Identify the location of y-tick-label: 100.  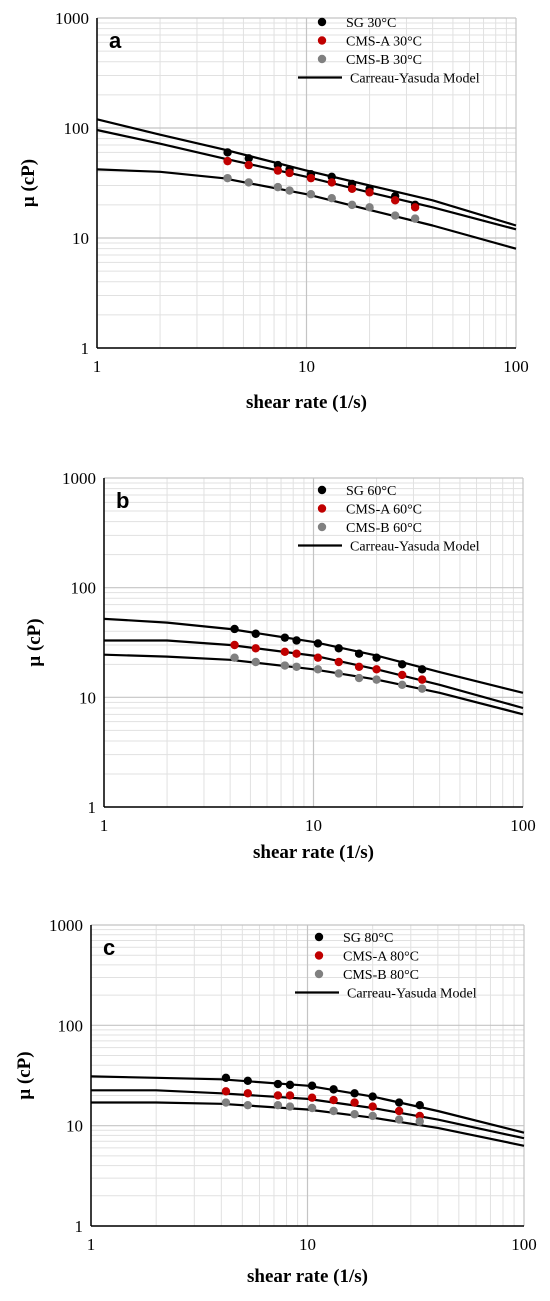
(77, 128).